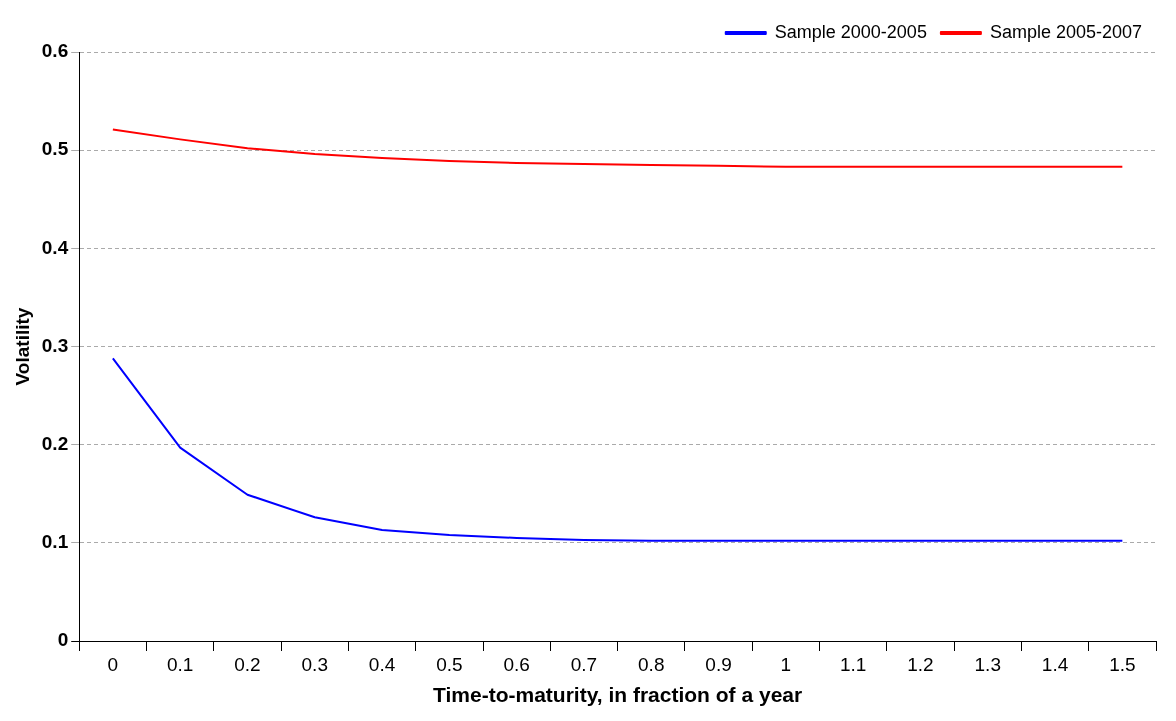 The height and width of the screenshot is (721, 1176). Describe the element at coordinates (55, 247) in the screenshot. I see `y-tick-label: 0.4` at that location.